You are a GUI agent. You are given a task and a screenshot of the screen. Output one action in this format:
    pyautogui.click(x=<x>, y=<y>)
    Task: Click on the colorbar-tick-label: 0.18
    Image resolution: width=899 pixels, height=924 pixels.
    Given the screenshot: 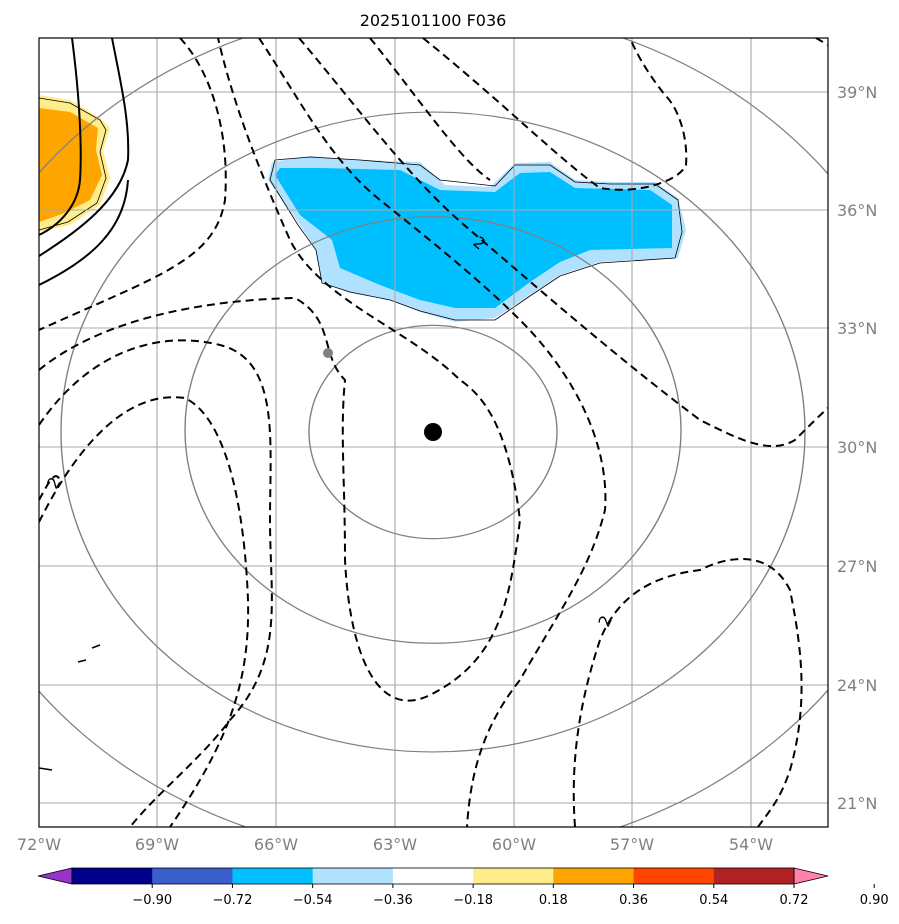 What is the action you would take?
    pyautogui.click(x=553, y=900)
    